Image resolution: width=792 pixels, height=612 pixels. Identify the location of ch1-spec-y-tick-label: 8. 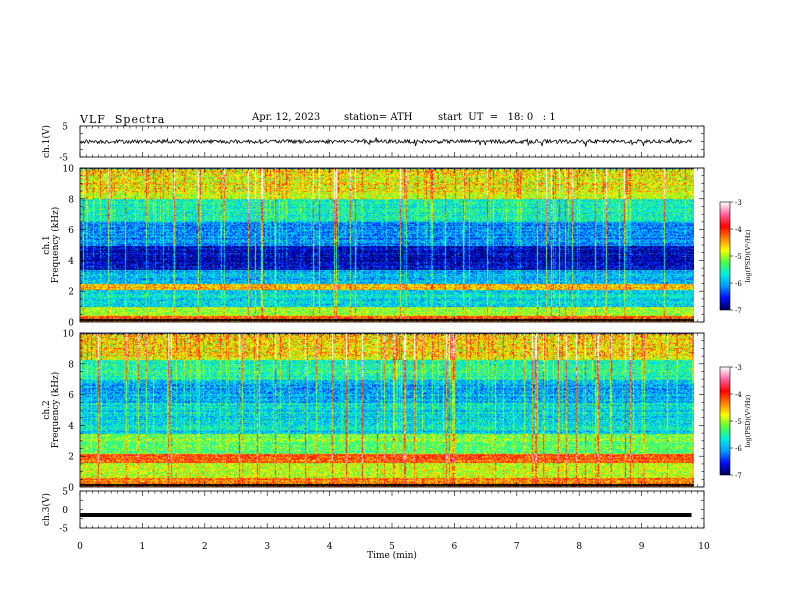
(71, 200).